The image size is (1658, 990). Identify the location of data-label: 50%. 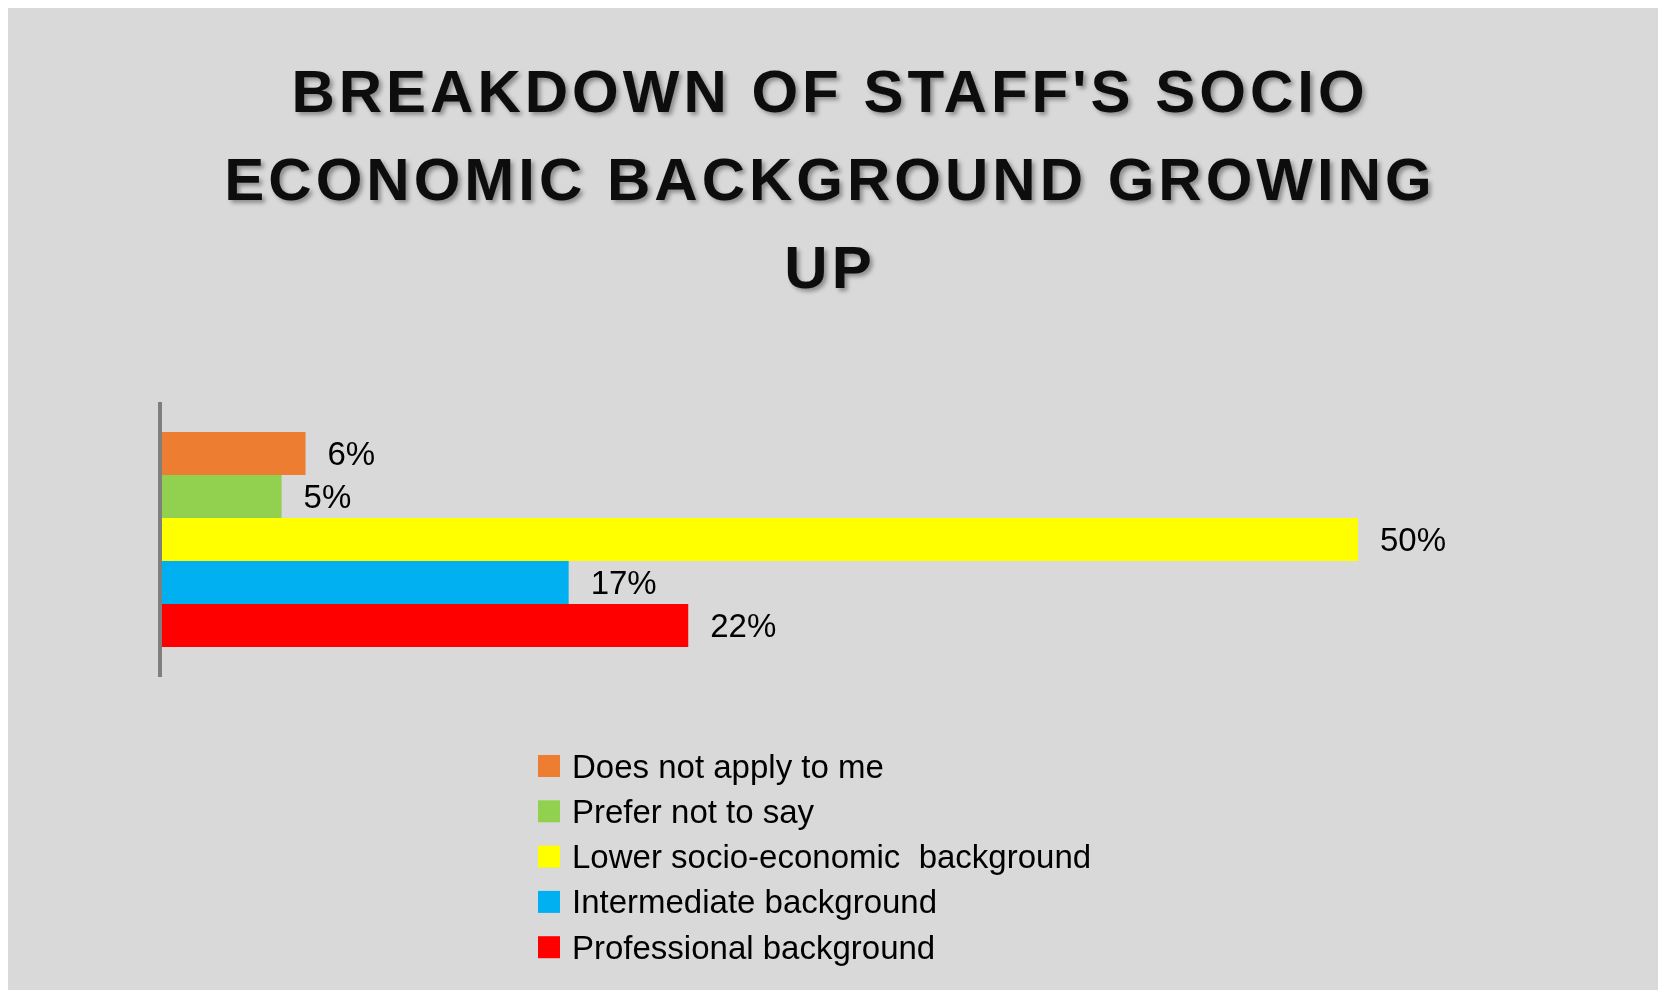
(1413, 540).